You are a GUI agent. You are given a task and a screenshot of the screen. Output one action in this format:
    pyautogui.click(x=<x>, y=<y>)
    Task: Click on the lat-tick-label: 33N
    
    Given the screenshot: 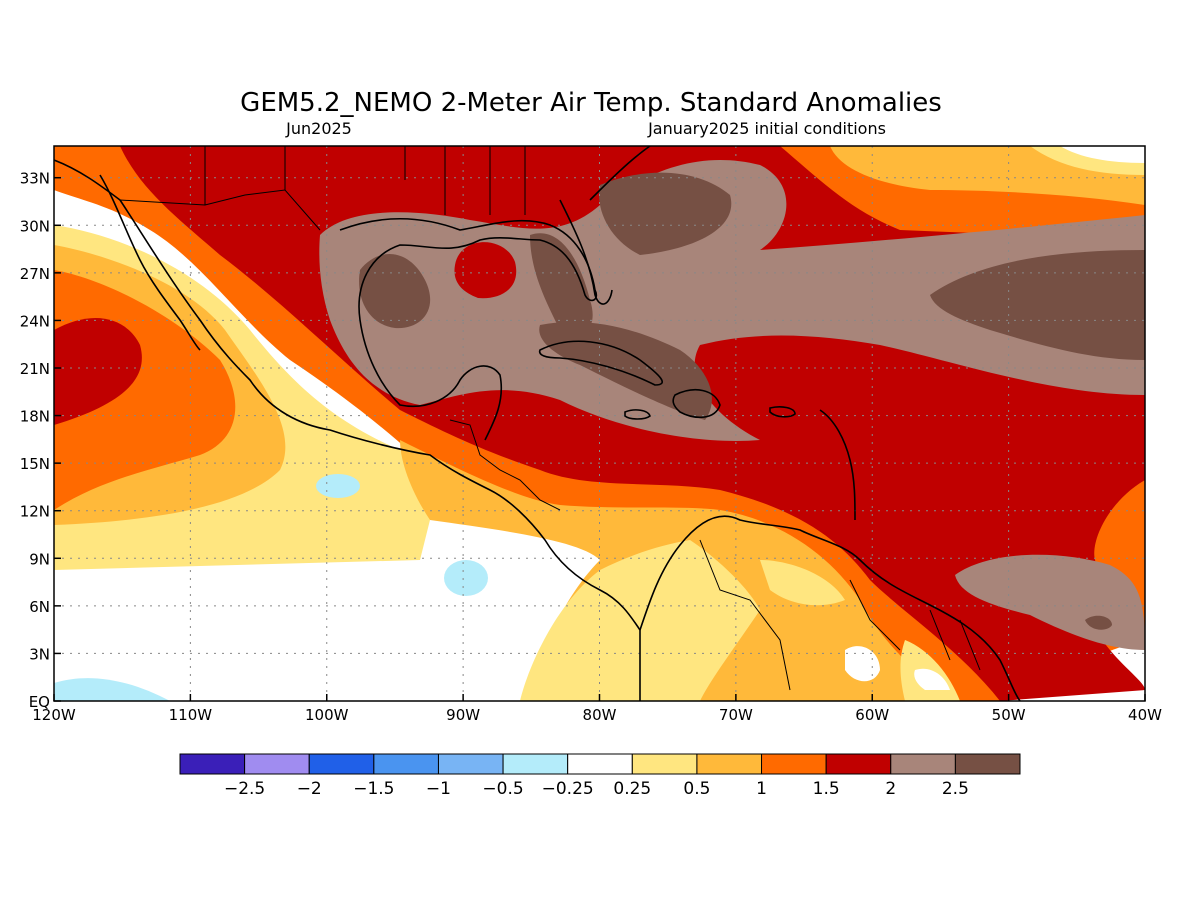 What is the action you would take?
    pyautogui.click(x=35, y=179)
    